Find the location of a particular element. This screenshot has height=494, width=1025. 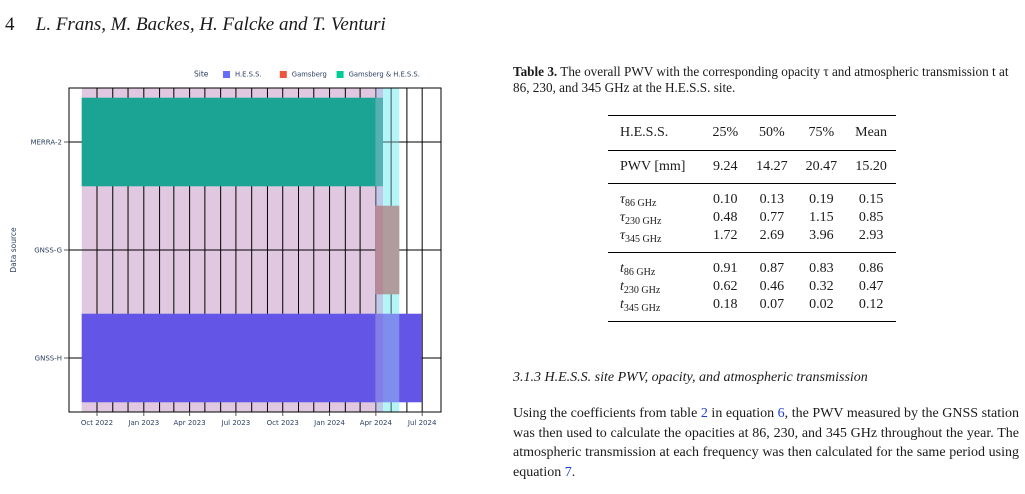

row-label: τ230 GHz is located at coordinates (641, 218).